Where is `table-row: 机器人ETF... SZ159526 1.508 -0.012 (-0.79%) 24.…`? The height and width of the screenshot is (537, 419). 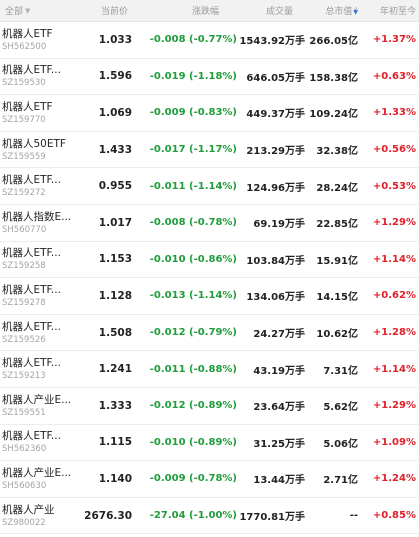
table-row: 机器人ETF... SZ159526 1.508 -0.012 (-0.79%) 24.… is located at coordinates (209, 333).